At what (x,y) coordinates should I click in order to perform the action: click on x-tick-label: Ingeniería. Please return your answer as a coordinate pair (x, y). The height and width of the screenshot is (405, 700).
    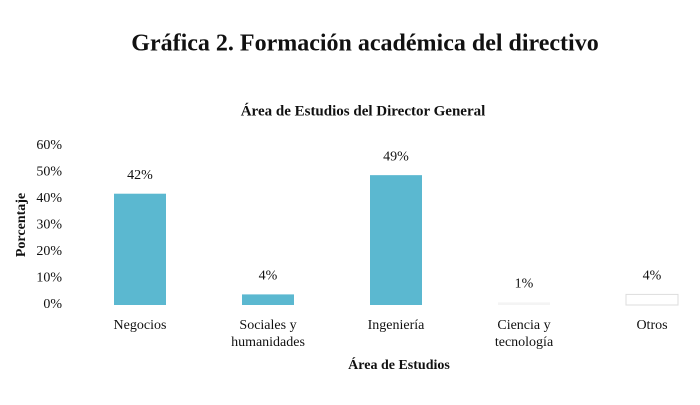
    Looking at the image, I should click on (396, 325).